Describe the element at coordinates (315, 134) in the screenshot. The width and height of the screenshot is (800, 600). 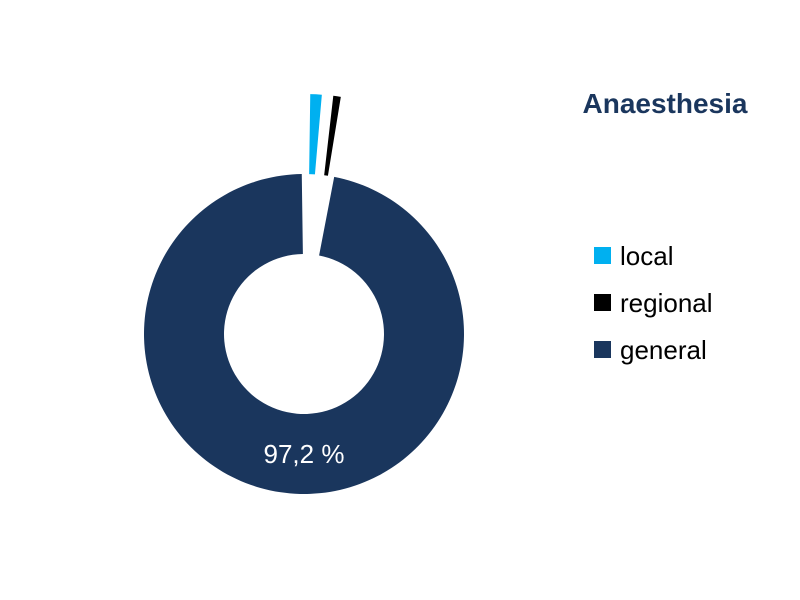
I see `slice-local` at that location.